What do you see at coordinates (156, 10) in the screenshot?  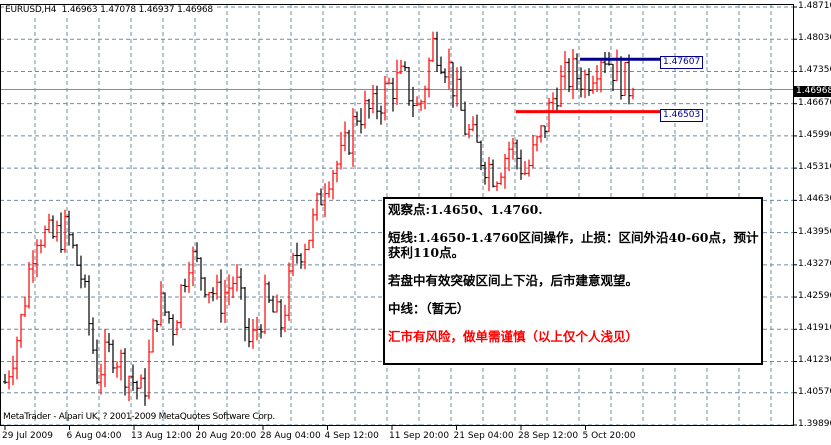 I see `low-value: 1.46937` at bounding box center [156, 10].